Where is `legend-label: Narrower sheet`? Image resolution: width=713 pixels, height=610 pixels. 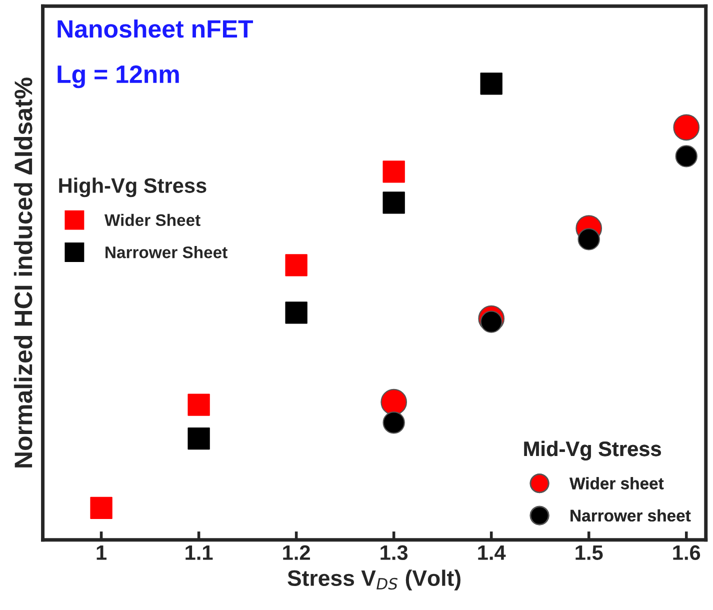
legend-label: Narrower sheet is located at coordinates (630, 515).